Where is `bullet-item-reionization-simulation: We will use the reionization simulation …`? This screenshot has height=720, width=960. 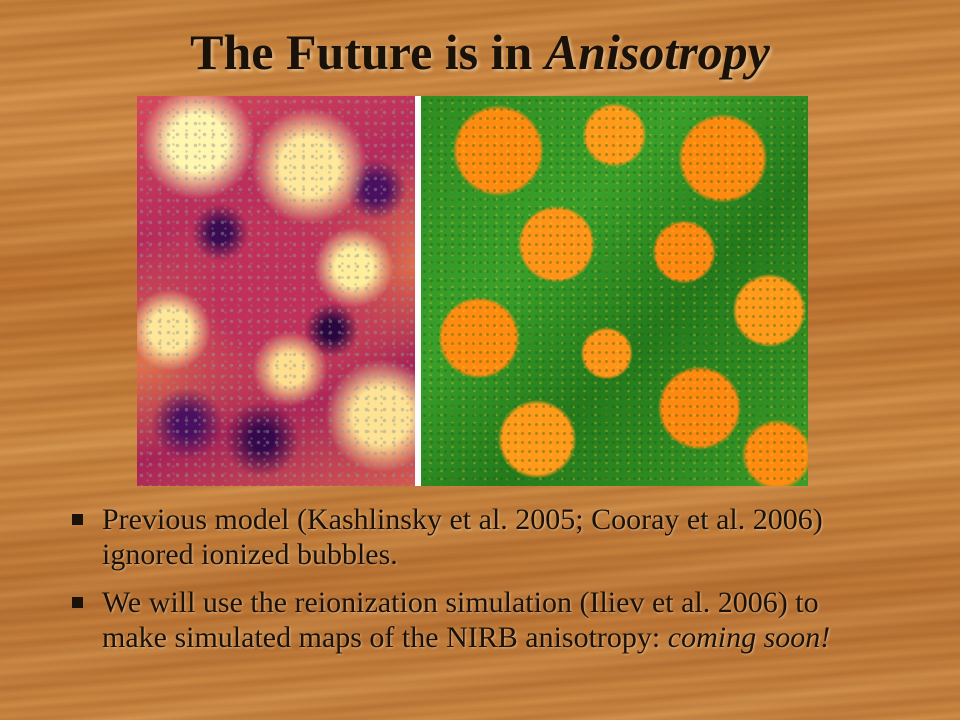 bullet-item-reionization-simulation: We will use the reionization simulation … is located at coordinates (480, 620).